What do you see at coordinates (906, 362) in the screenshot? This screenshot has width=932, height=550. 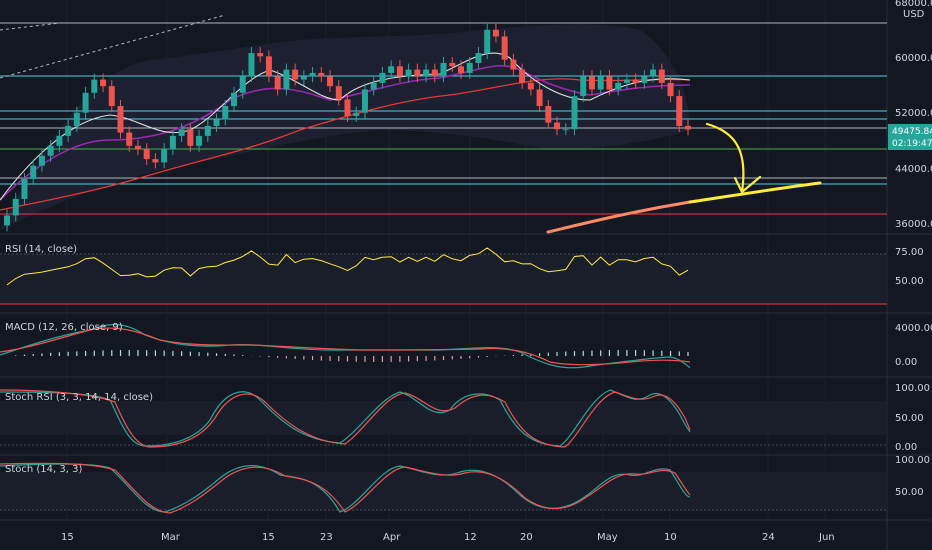 I see `macd-tick: 0.00` at bounding box center [906, 362].